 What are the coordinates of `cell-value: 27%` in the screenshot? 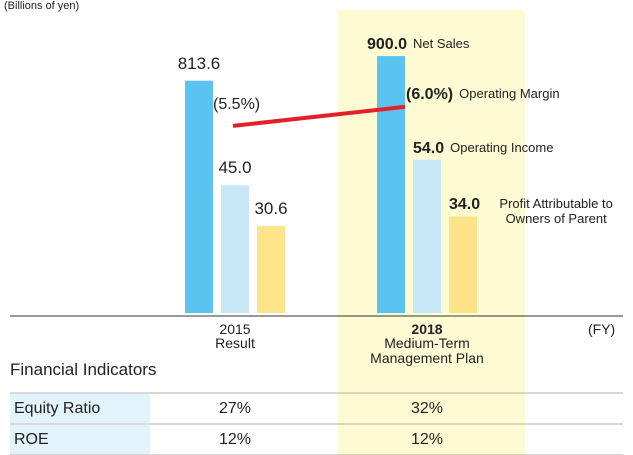 It's located at (235, 408).